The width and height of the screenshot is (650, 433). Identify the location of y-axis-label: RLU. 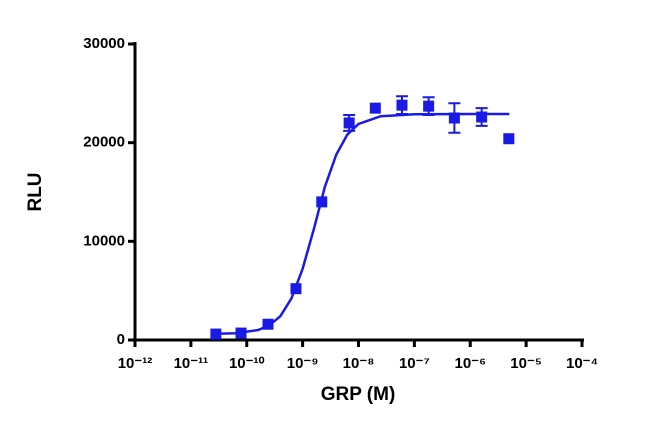
(35, 191).